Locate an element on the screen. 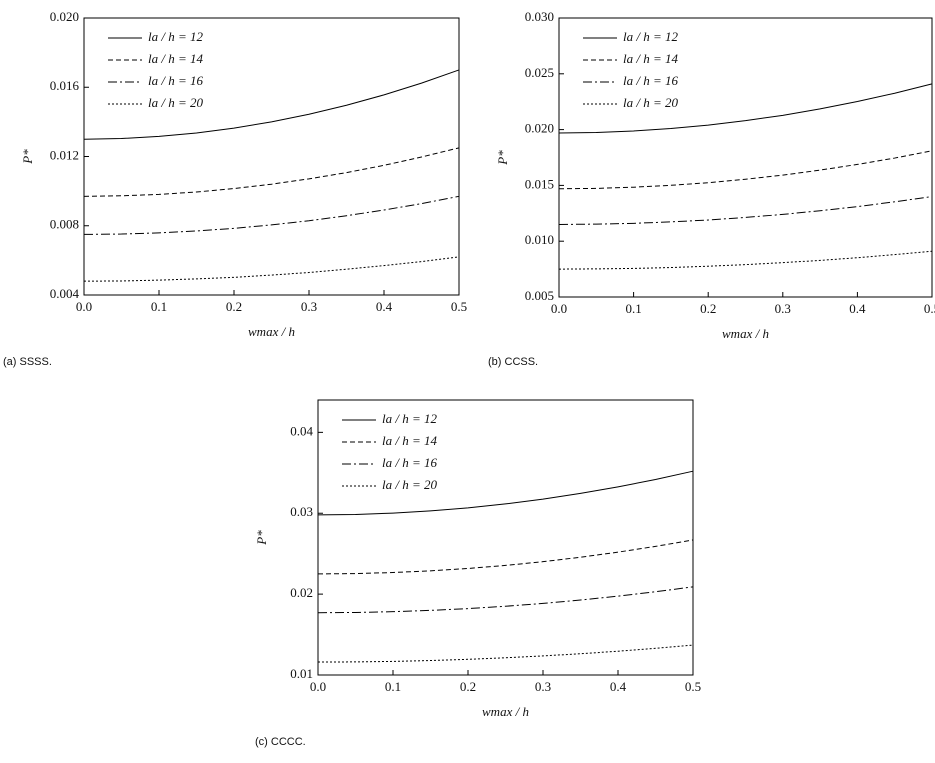  y-tick-label: 0.02 is located at coordinates (301, 592).